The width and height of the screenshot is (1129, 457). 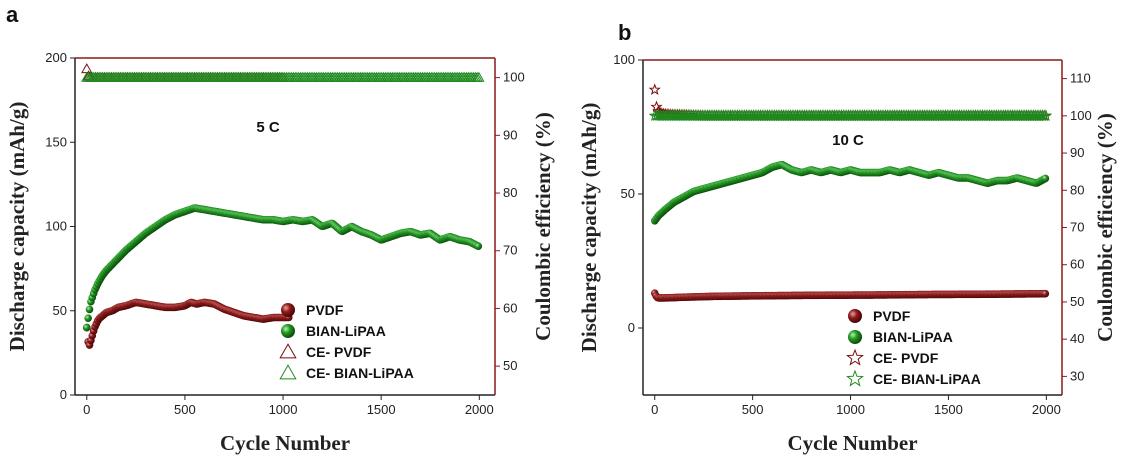 I want to click on point-pvdf, so click(x=1045, y=293).